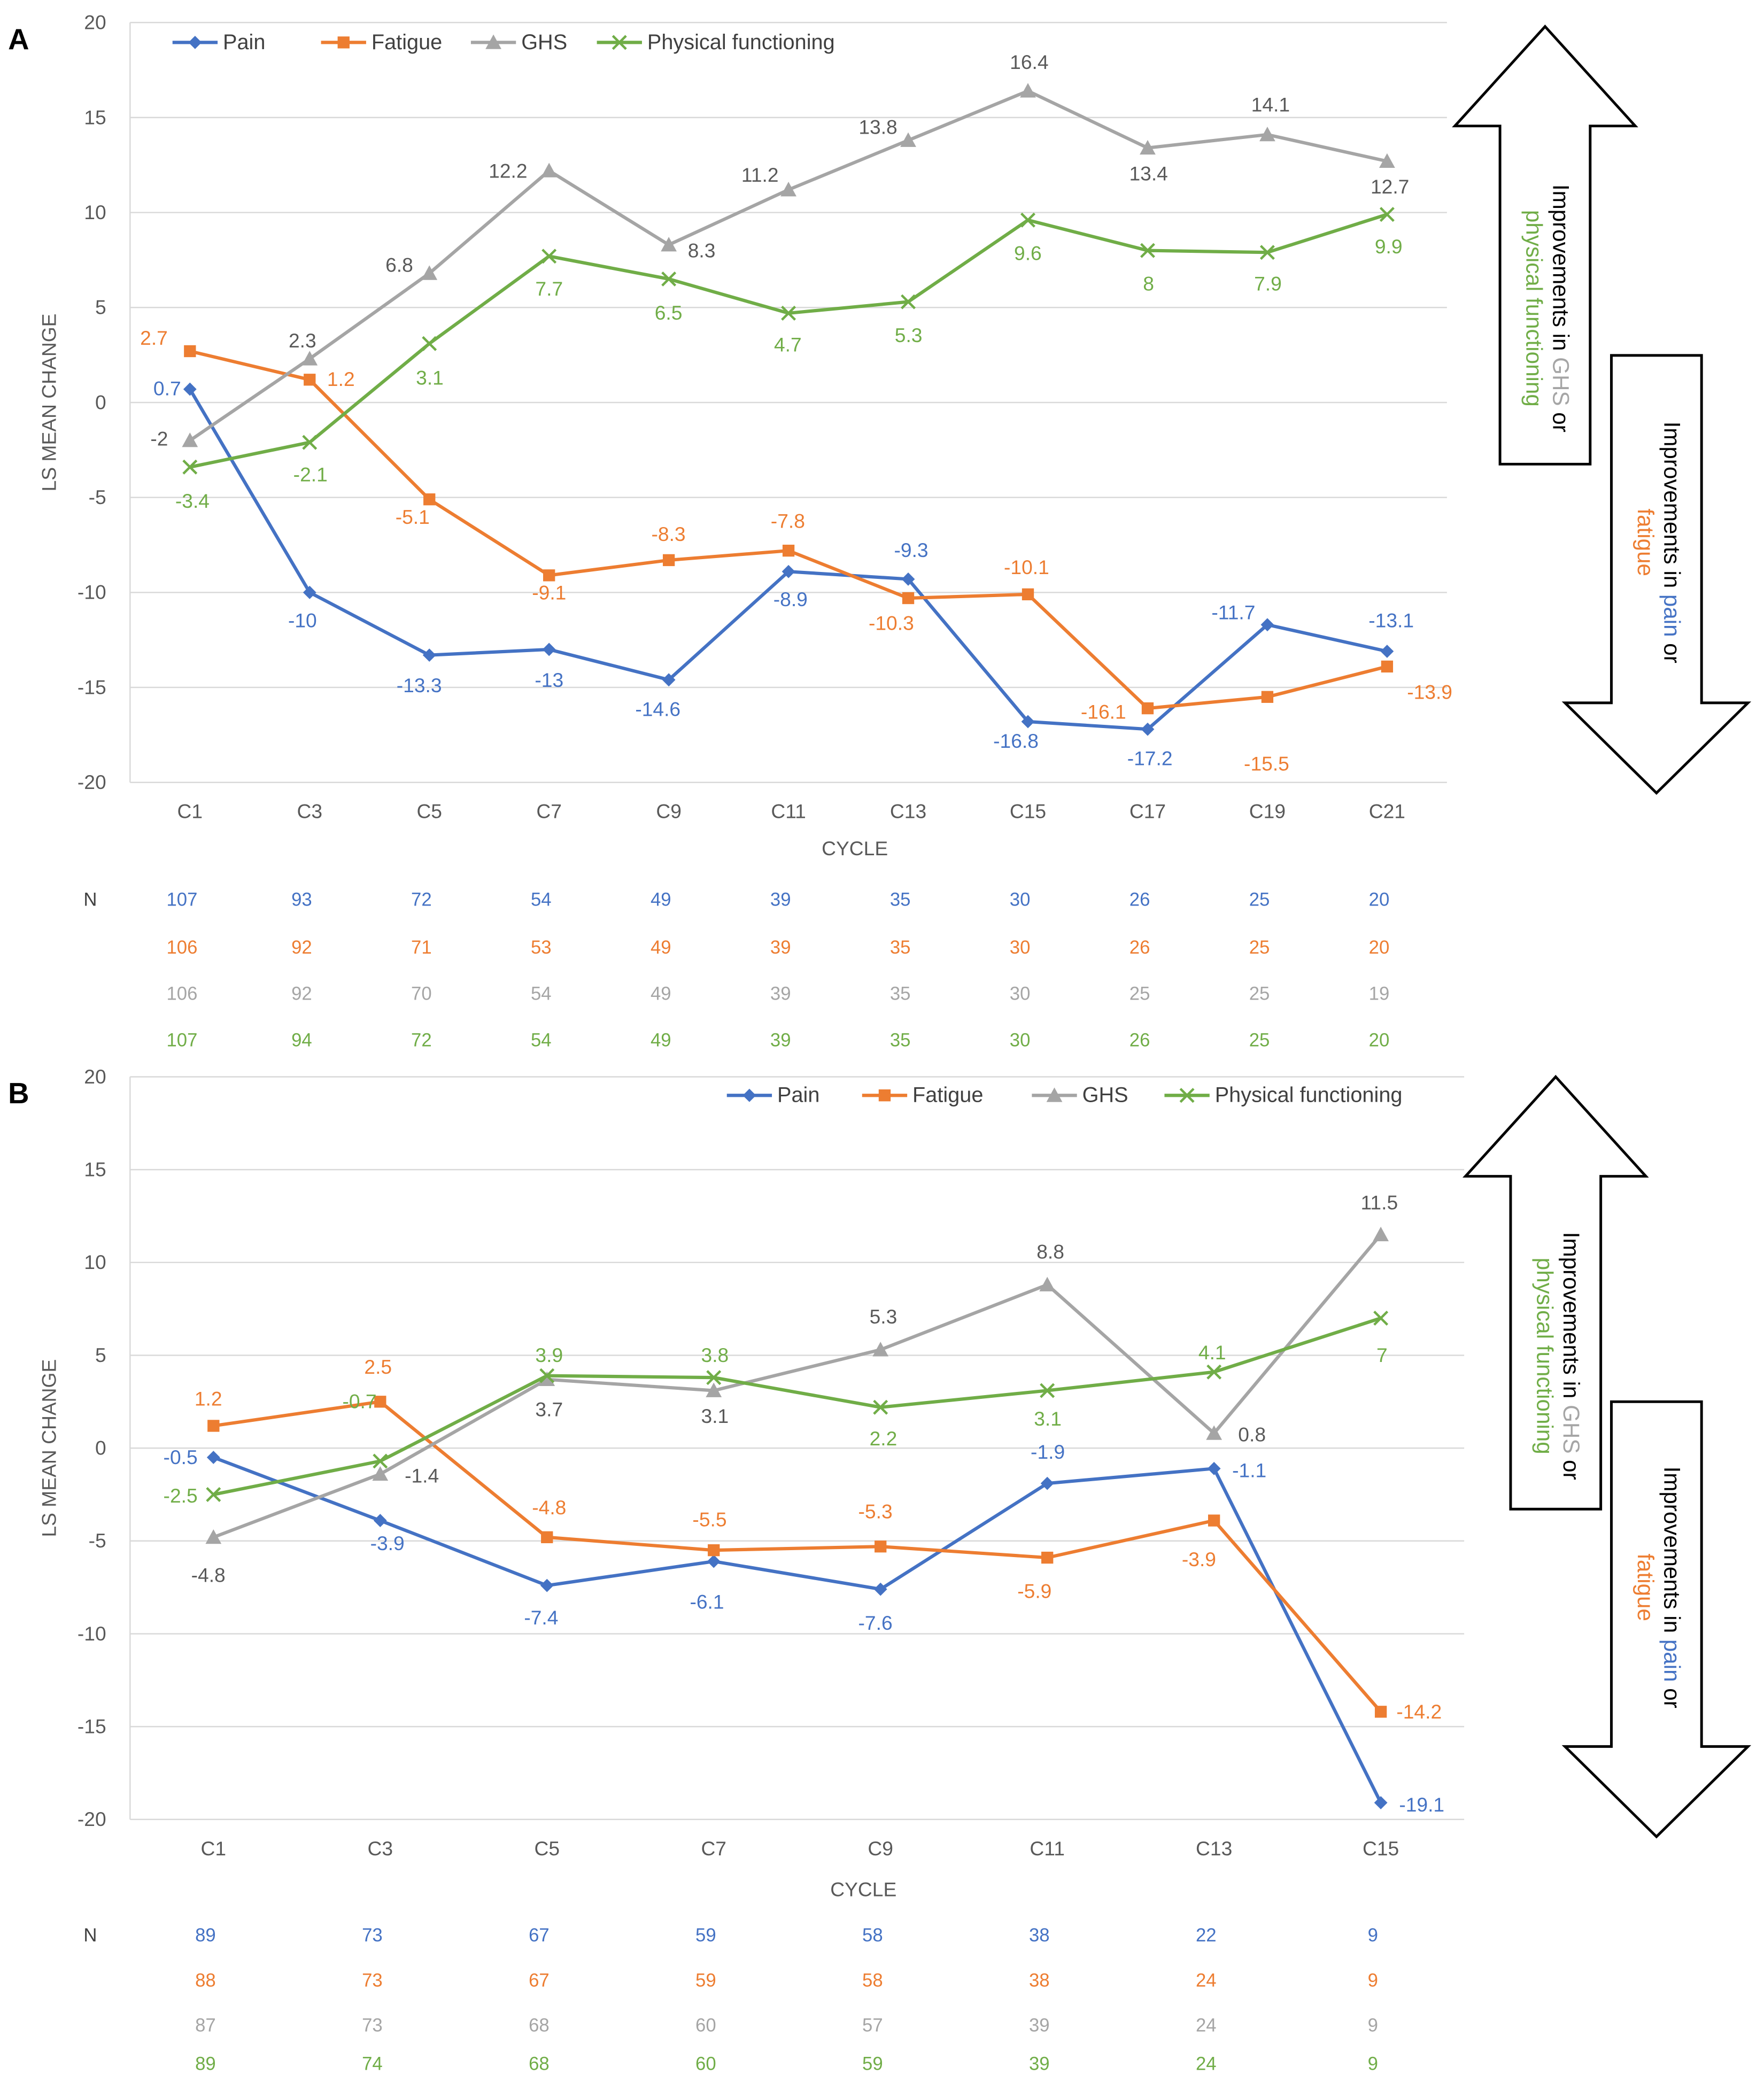 The width and height of the screenshot is (1764, 2082). Describe the element at coordinates (1283, 1095) in the screenshot. I see `legend-item: Physical functioning` at that location.